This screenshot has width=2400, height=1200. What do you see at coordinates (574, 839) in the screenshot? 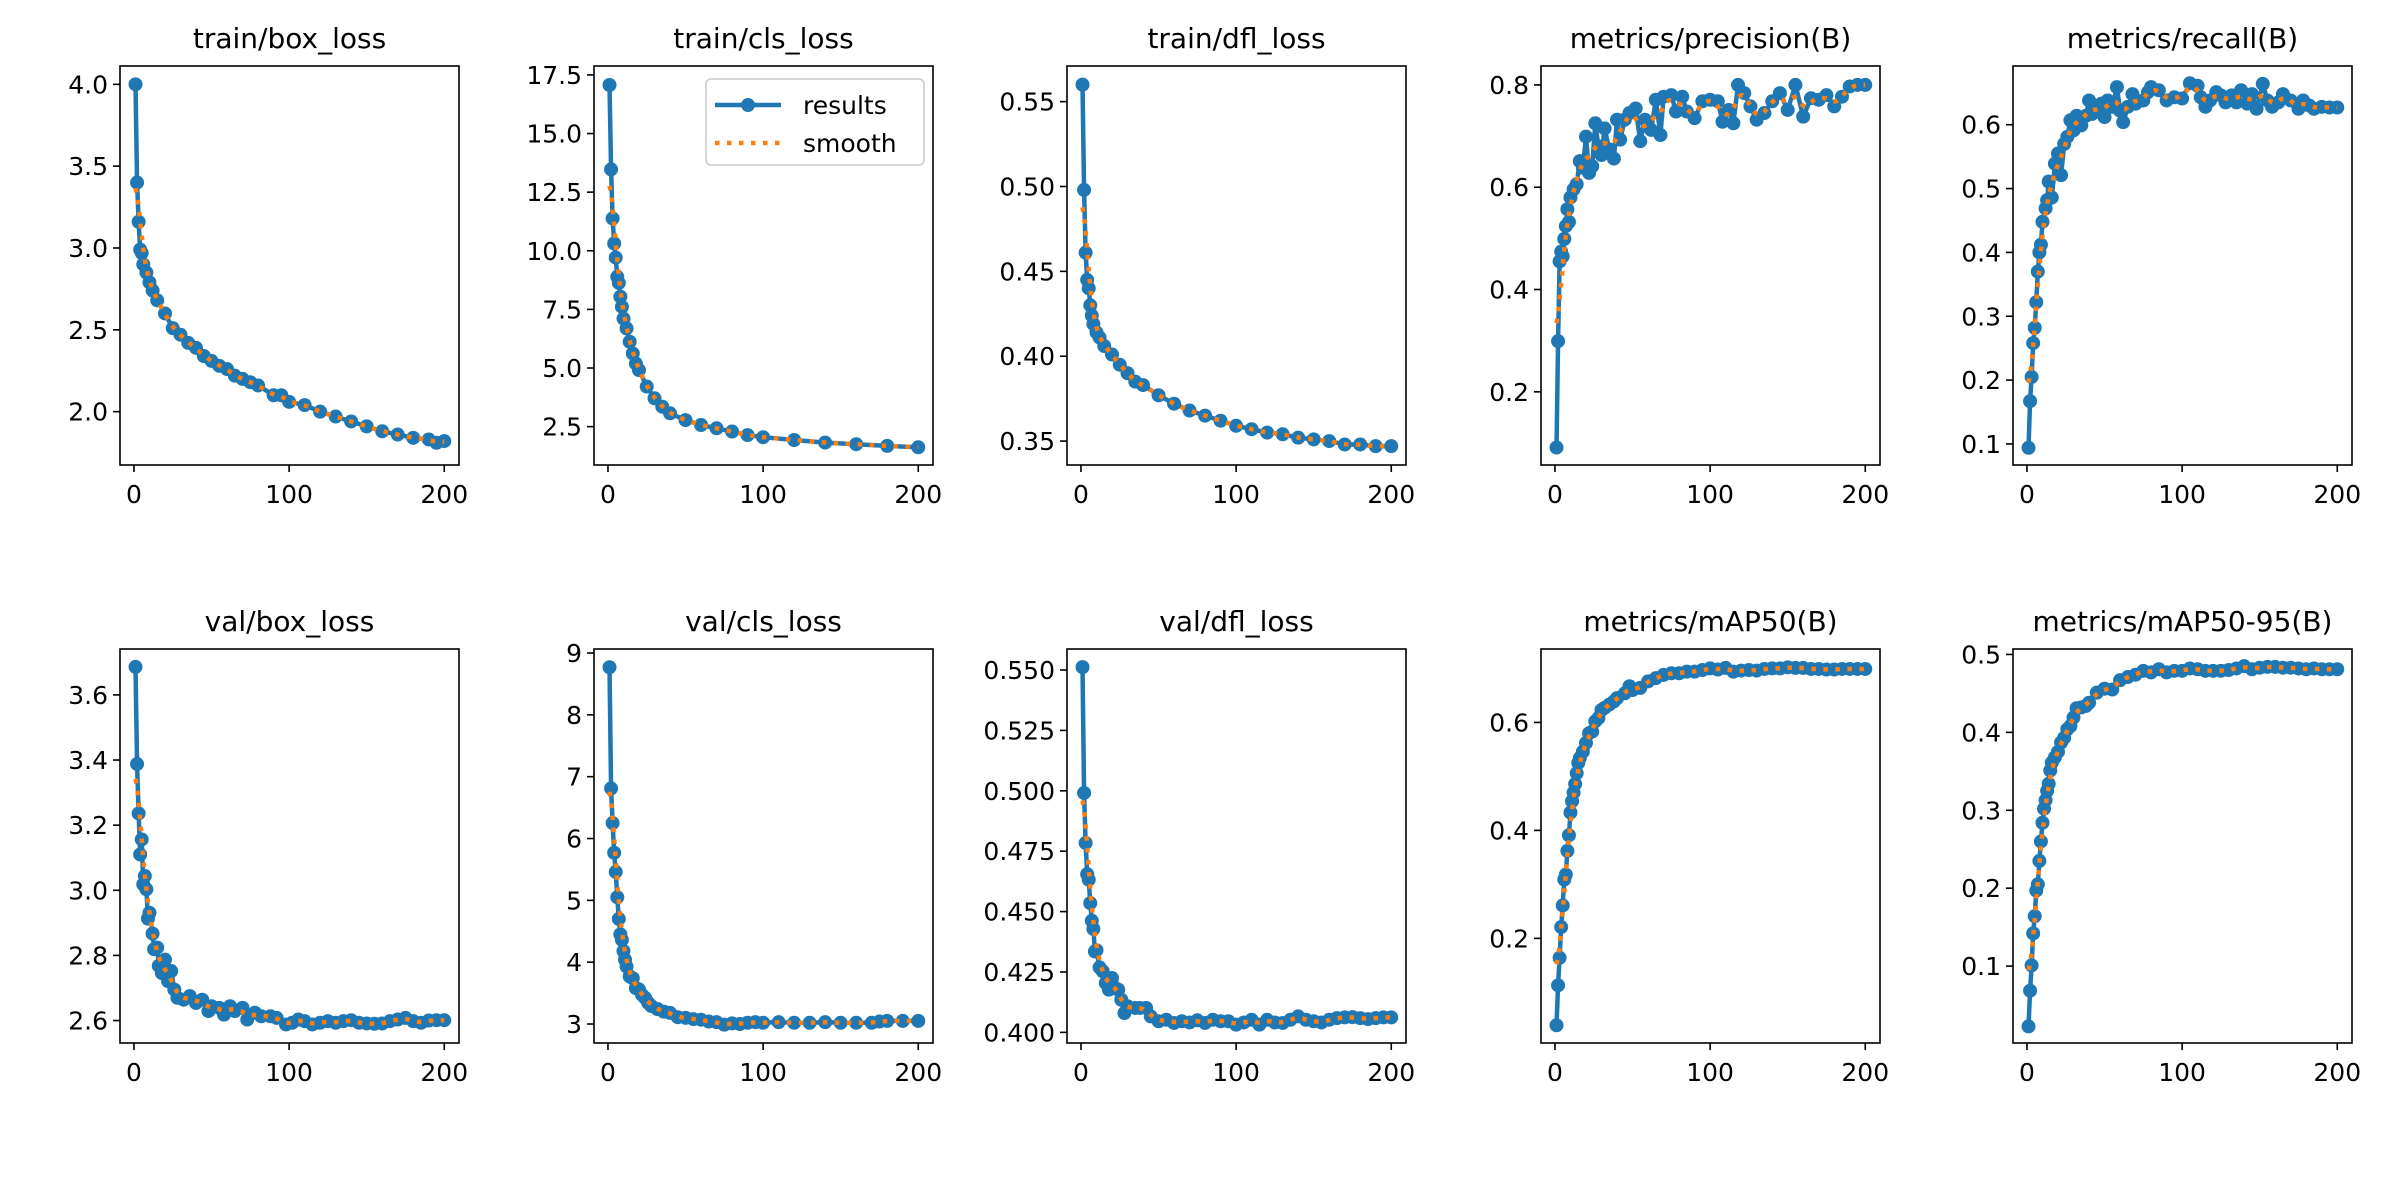
I see `y-tick-label: 6` at bounding box center [574, 839].